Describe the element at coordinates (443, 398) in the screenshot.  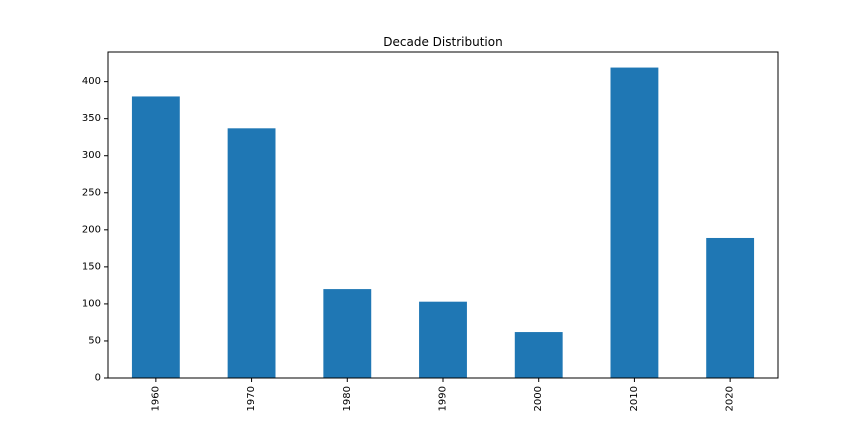
I see `x-tick-label-1990: 1990` at that location.